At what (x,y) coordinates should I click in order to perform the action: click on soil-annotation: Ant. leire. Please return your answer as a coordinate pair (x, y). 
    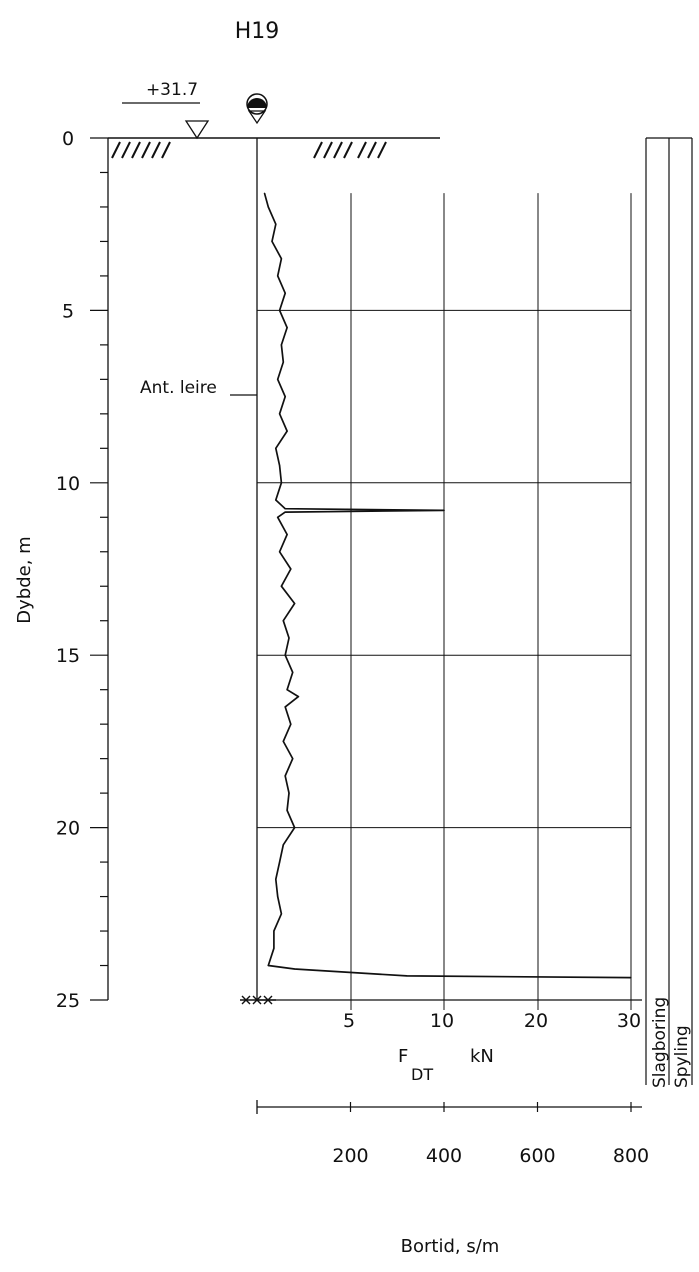
    Looking at the image, I should click on (198, 388).